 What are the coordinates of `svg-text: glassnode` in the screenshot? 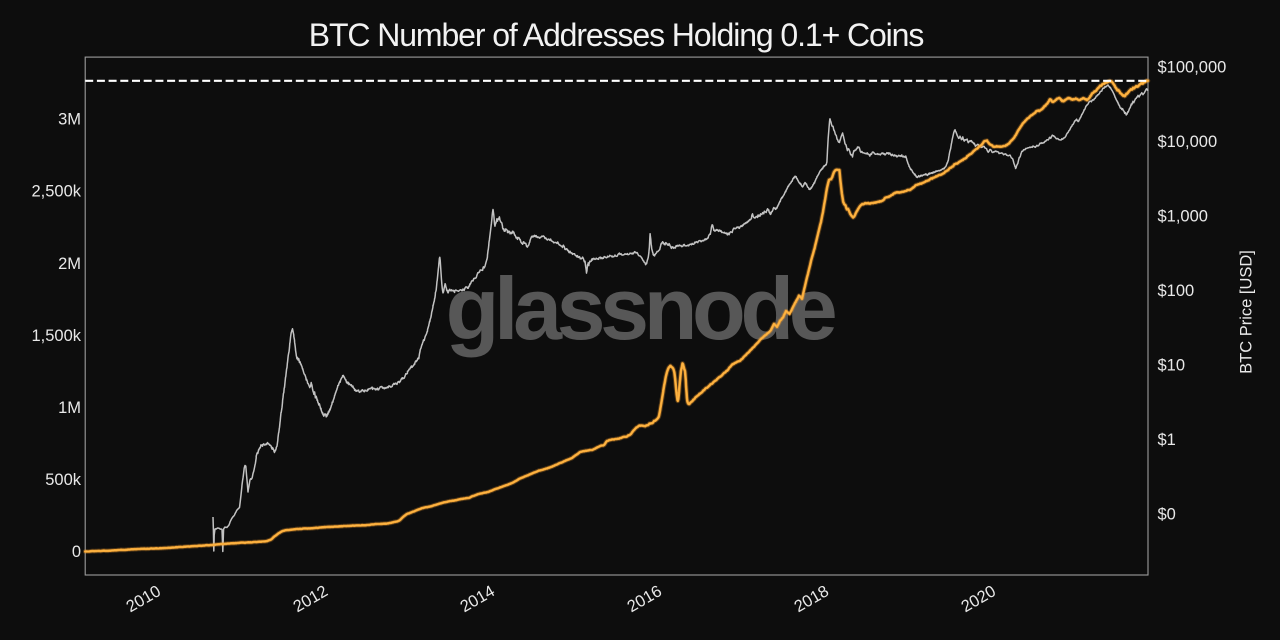 It's located at (640, 308).